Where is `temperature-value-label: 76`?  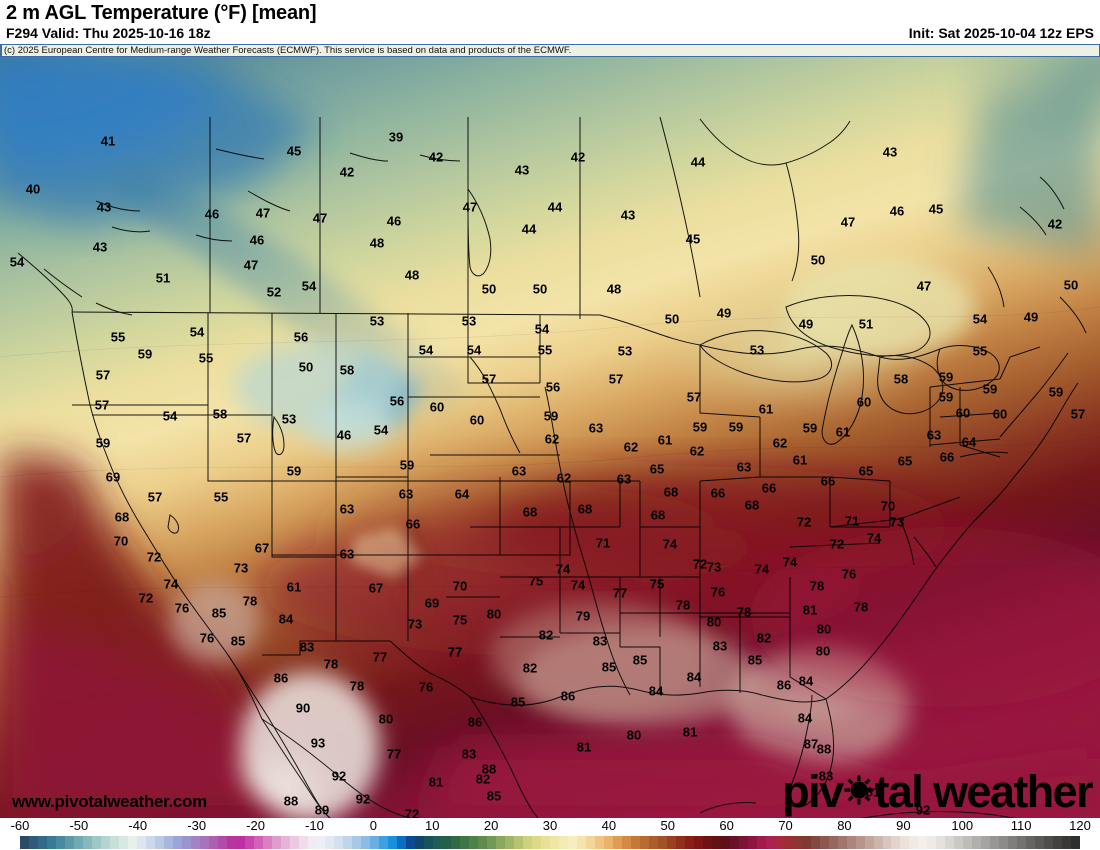
temperature-value-label: 76 is located at coordinates (718, 592).